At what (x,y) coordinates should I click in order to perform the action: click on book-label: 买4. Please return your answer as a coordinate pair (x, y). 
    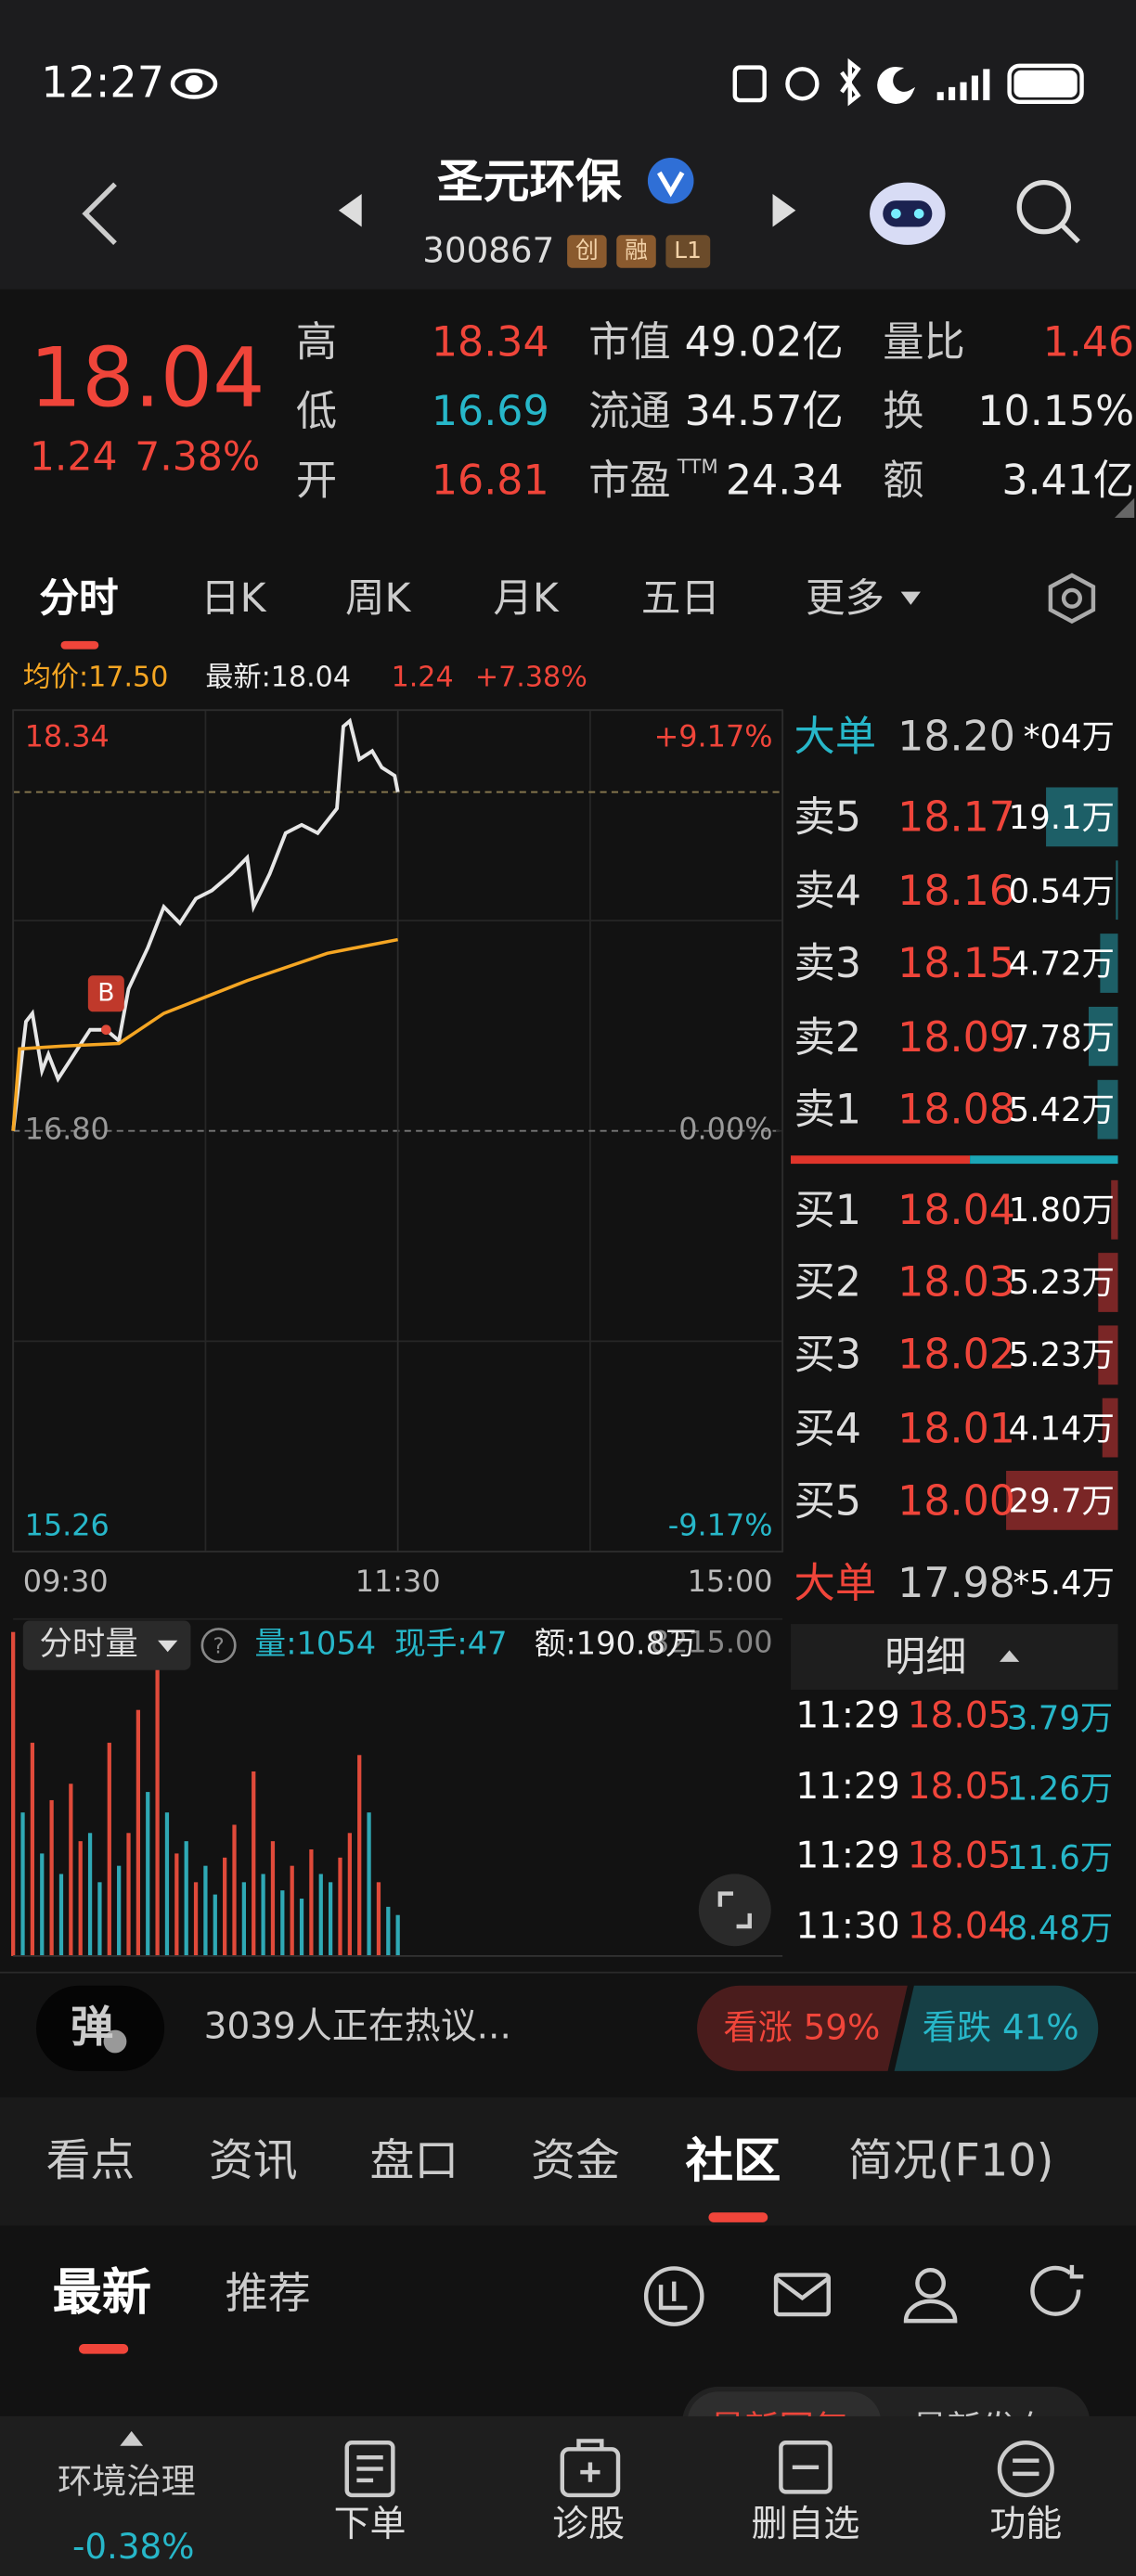
    Looking at the image, I should click on (828, 1427).